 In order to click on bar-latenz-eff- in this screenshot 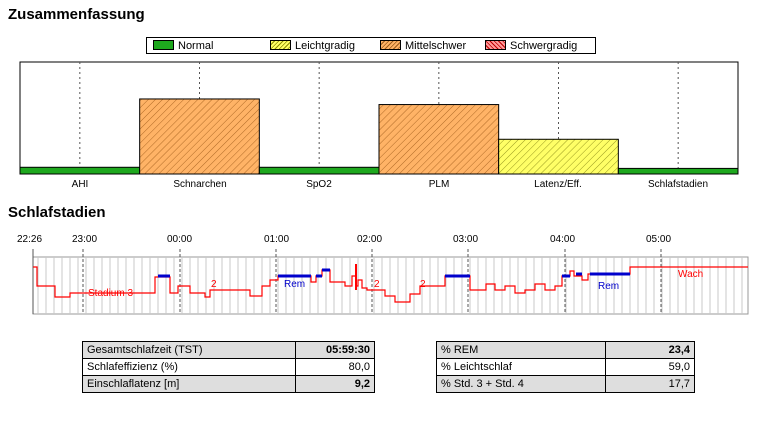, I will do `click(558, 156)`.